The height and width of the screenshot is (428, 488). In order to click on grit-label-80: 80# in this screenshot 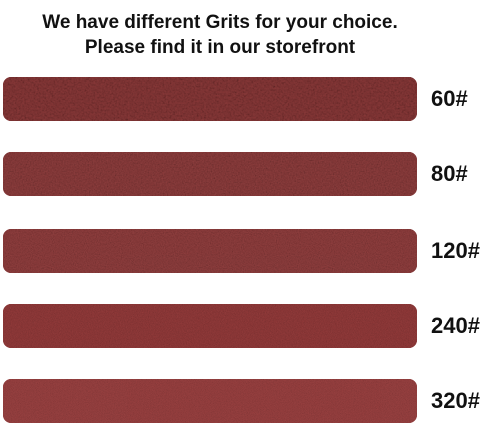, I will do `click(449, 173)`.